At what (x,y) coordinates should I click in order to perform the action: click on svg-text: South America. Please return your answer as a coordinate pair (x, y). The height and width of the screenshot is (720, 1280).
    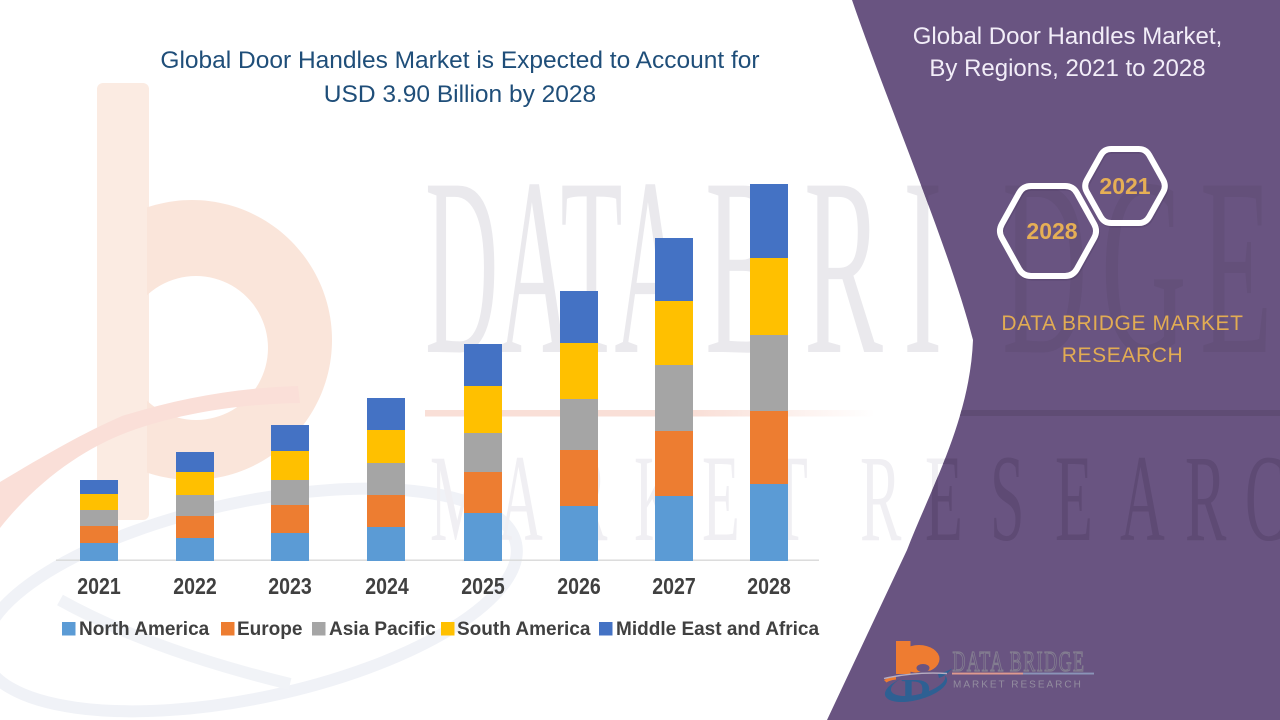
    Looking at the image, I should click on (524, 629).